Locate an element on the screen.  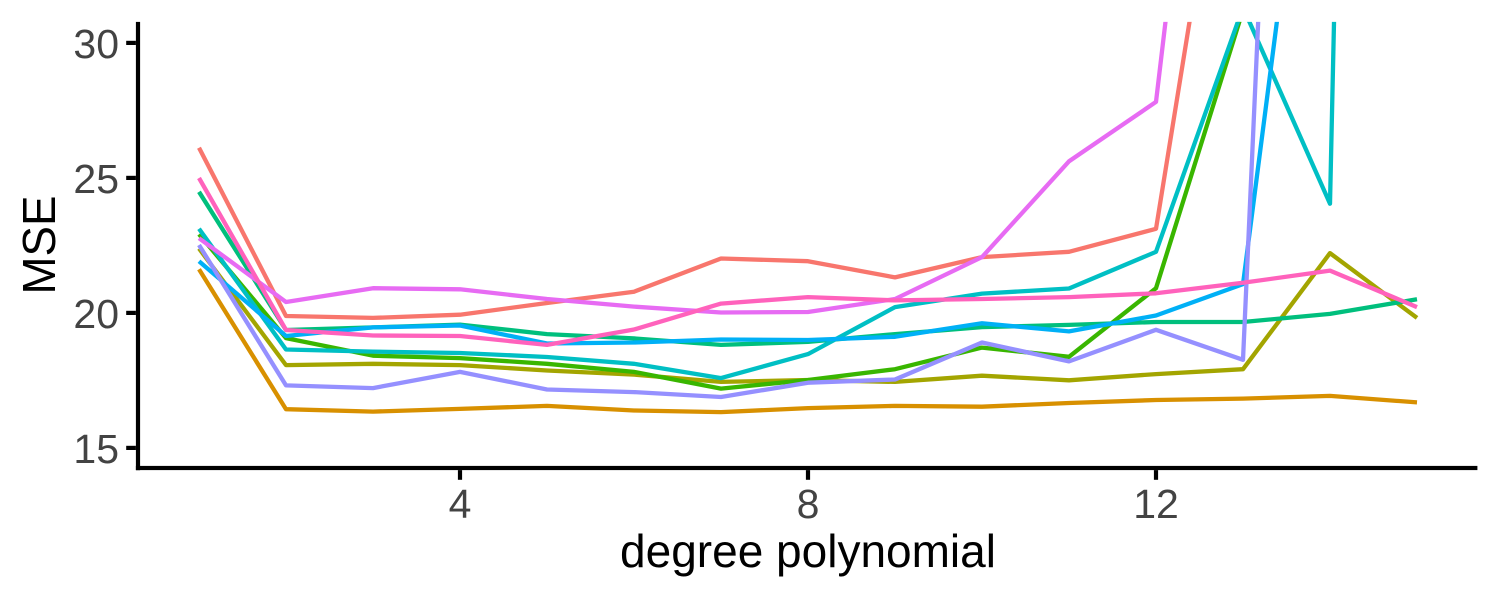
svg-text: 4 is located at coordinates (460, 504).